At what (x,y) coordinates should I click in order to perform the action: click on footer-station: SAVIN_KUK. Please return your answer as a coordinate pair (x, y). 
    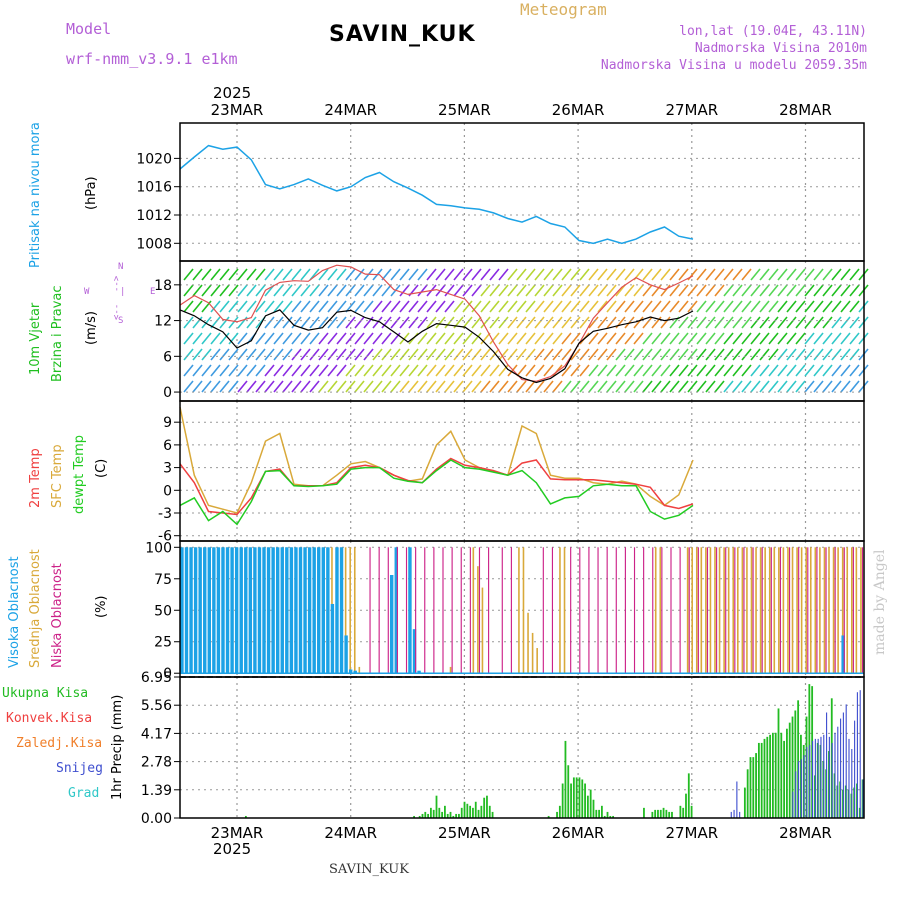
    Looking at the image, I should click on (369, 869).